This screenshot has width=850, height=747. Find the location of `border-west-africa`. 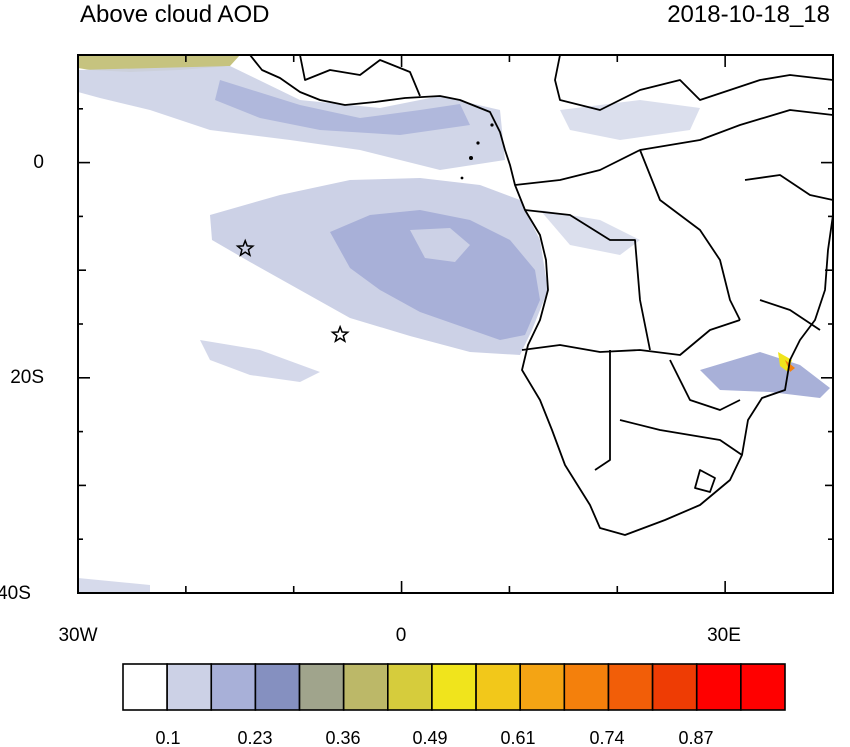

border-west-africa is located at coordinates (360, 76).